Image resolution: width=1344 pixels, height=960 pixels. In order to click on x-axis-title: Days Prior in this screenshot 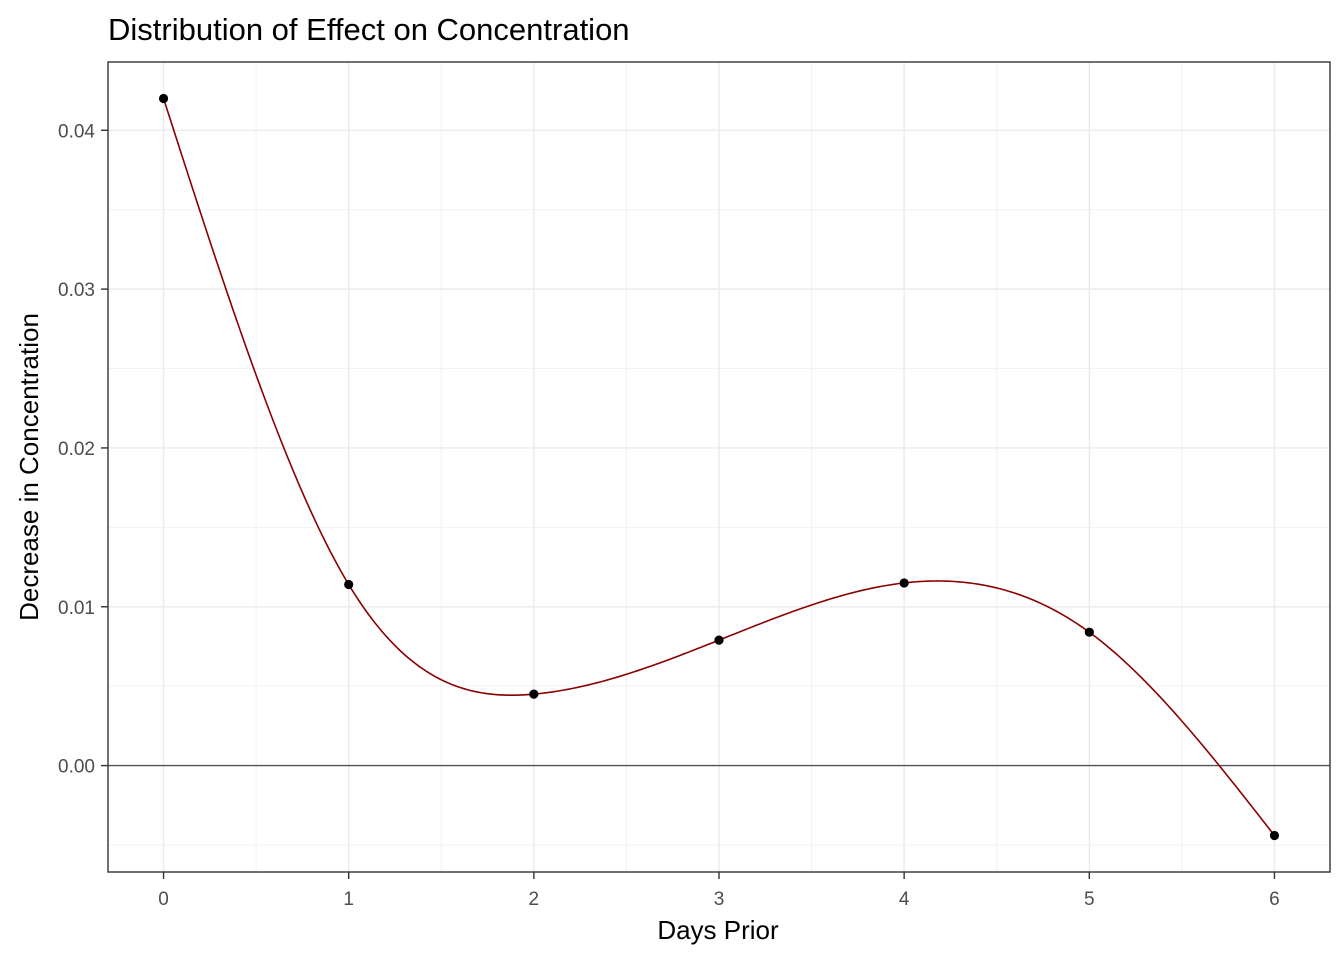, I will do `click(718, 930)`.